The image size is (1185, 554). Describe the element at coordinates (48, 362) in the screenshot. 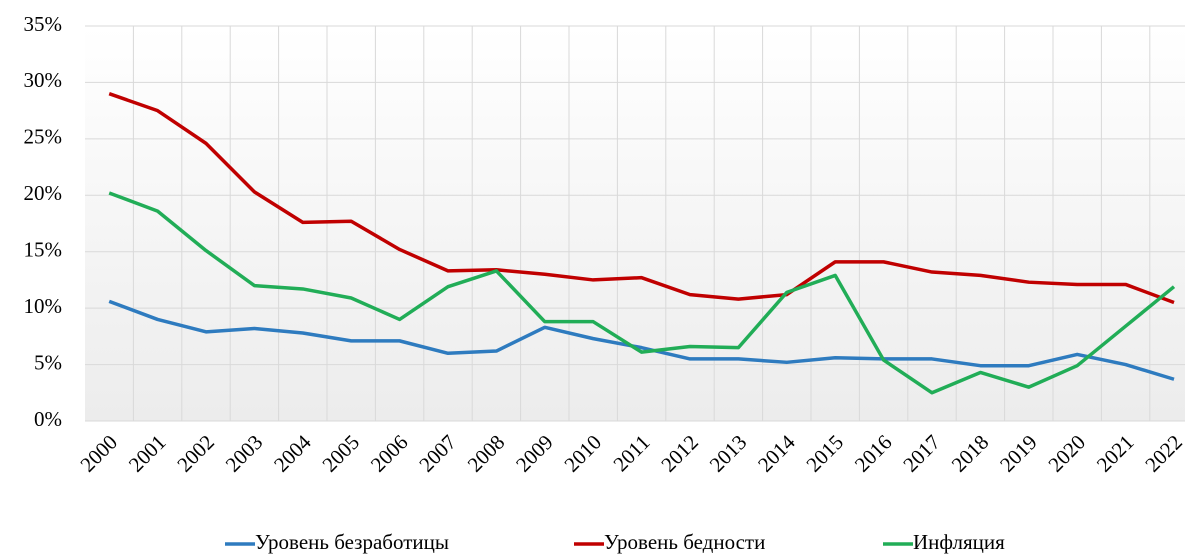

I see `y-tick-label: 5%` at that location.